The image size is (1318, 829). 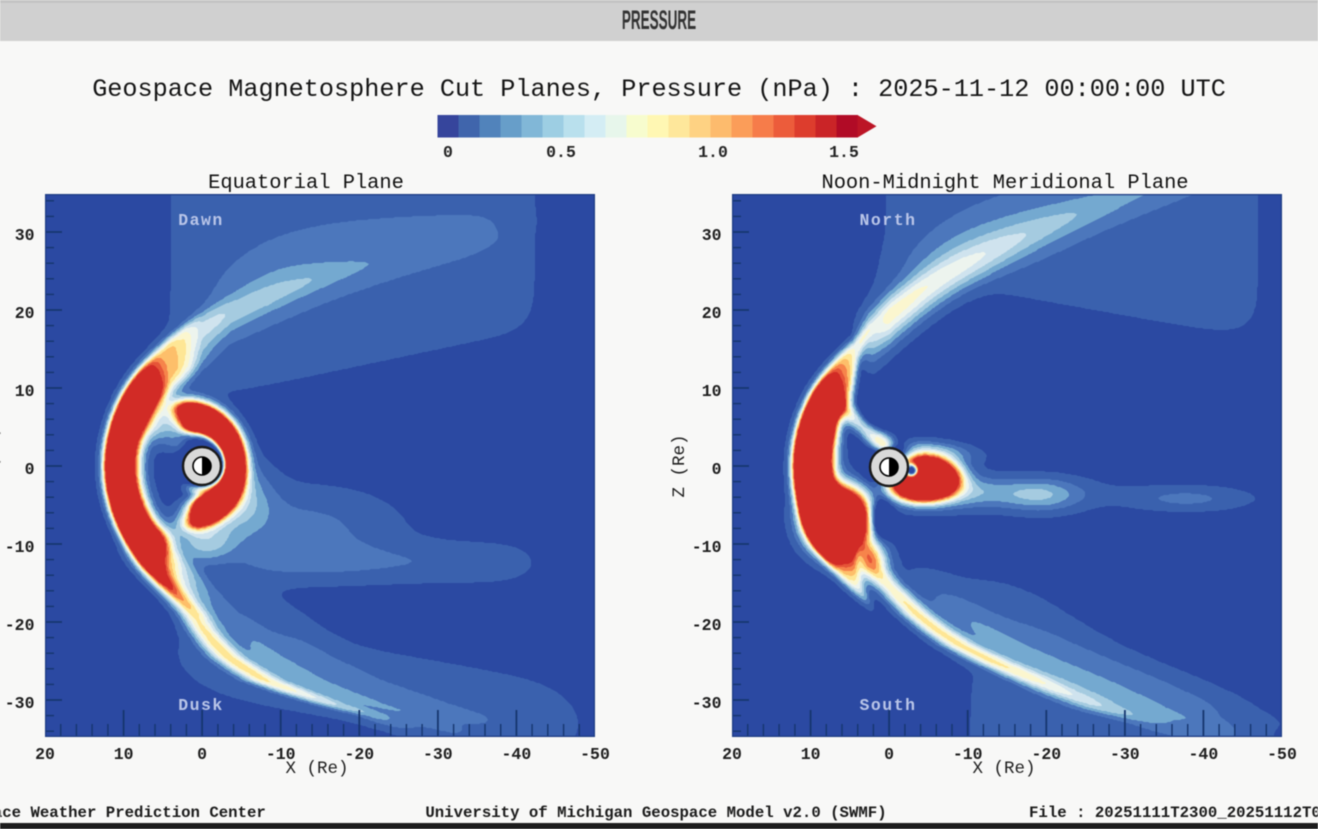 I want to click on svg-text: South, so click(x=887, y=705).